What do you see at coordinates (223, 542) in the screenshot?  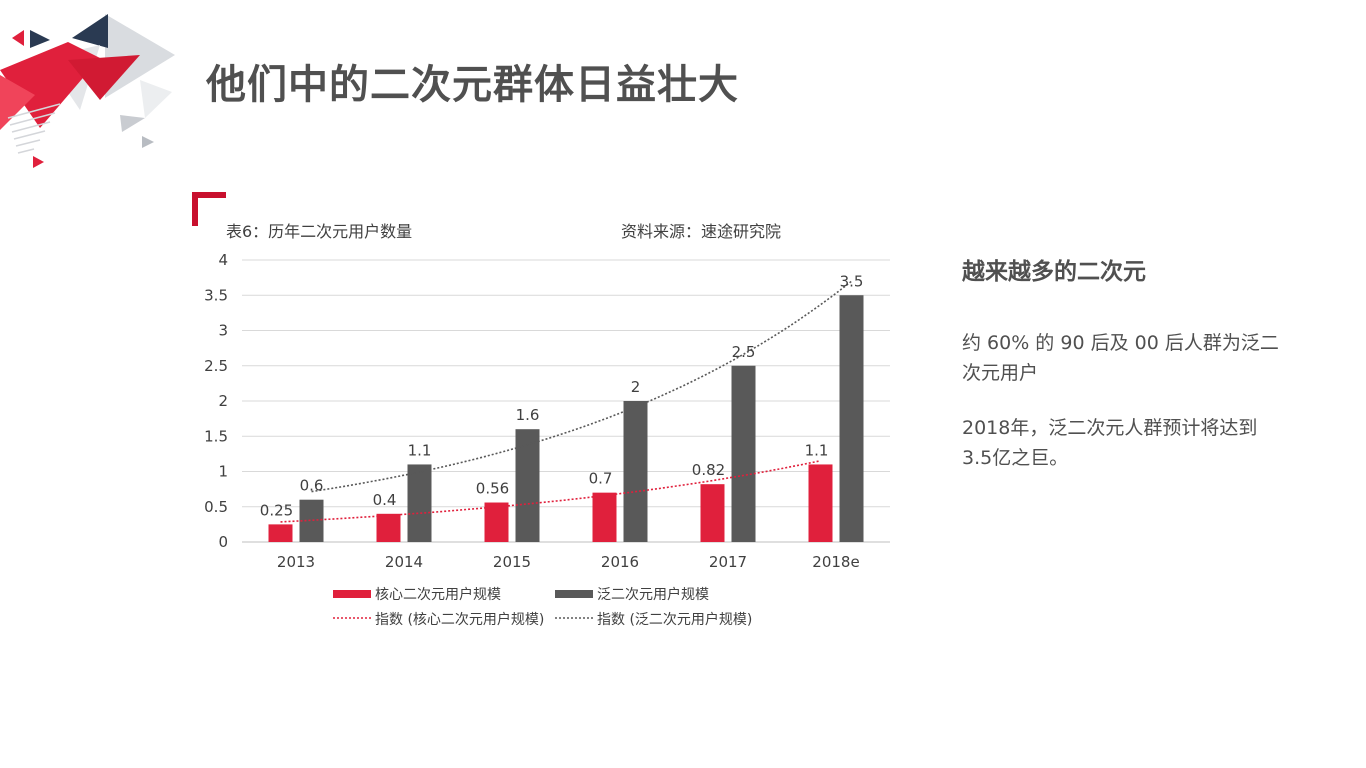 I see `y-tick-label: 0` at bounding box center [223, 542].